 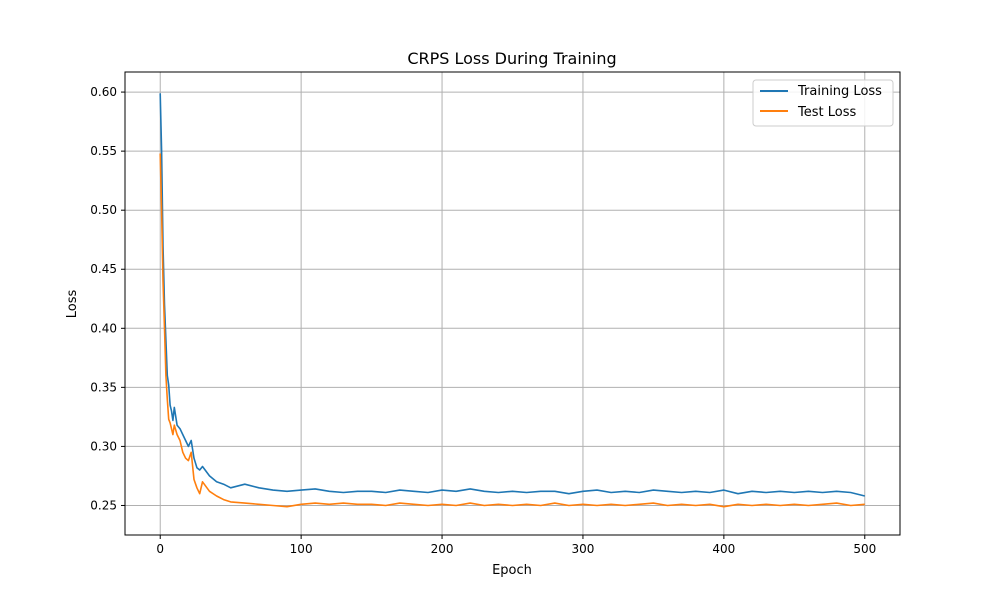 What do you see at coordinates (103, 446) in the screenshot?
I see `y-tick-label: 0.30` at bounding box center [103, 446].